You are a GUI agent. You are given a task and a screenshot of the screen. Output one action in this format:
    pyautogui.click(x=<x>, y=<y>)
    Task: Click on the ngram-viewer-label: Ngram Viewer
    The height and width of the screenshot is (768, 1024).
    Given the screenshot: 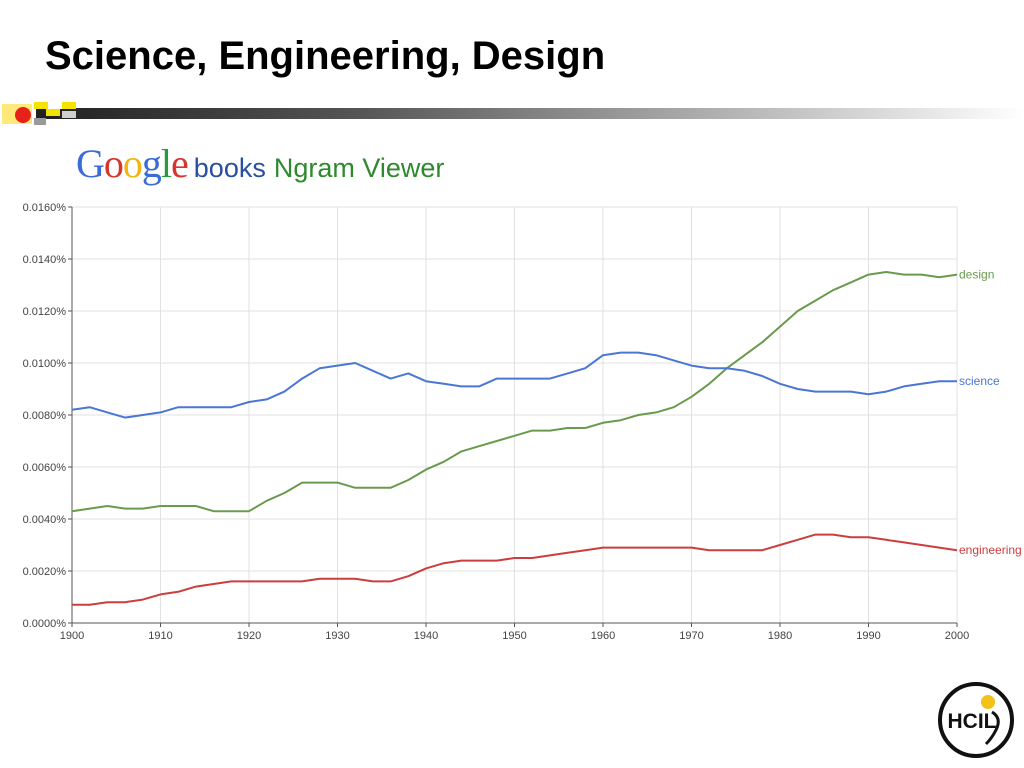 What is the action you would take?
    pyautogui.click(x=359, y=168)
    